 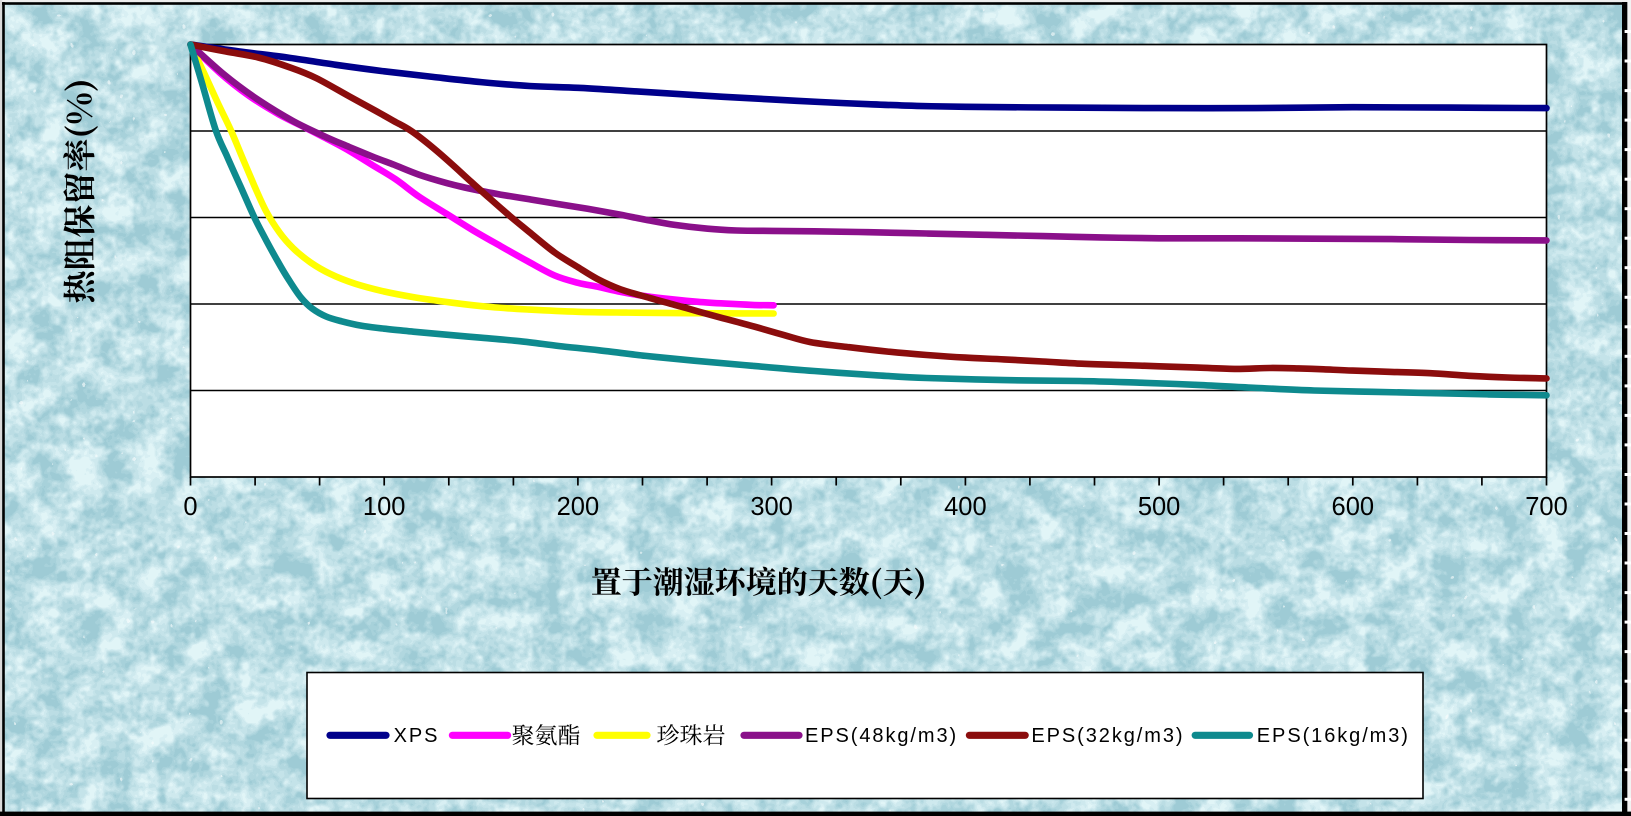 I want to click on svg-text: 200, so click(x=578, y=507).